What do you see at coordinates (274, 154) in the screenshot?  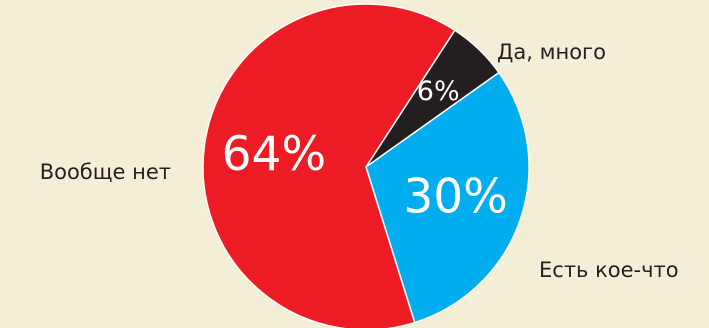 I see `slice-value-label: 64%` at bounding box center [274, 154].